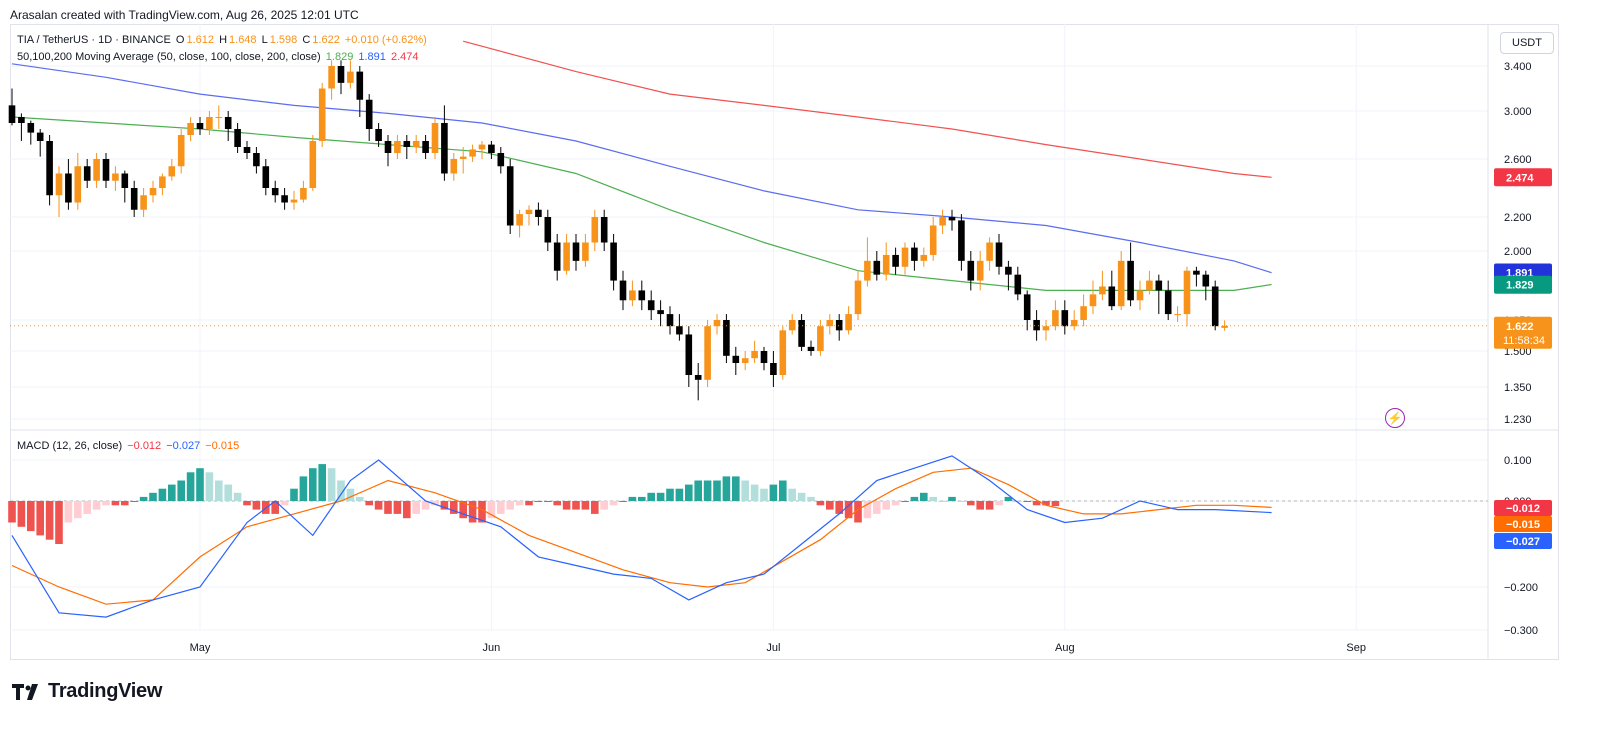 The width and height of the screenshot is (1600, 735). I want to click on ma200-price-badge: 2.474, so click(1520, 178).